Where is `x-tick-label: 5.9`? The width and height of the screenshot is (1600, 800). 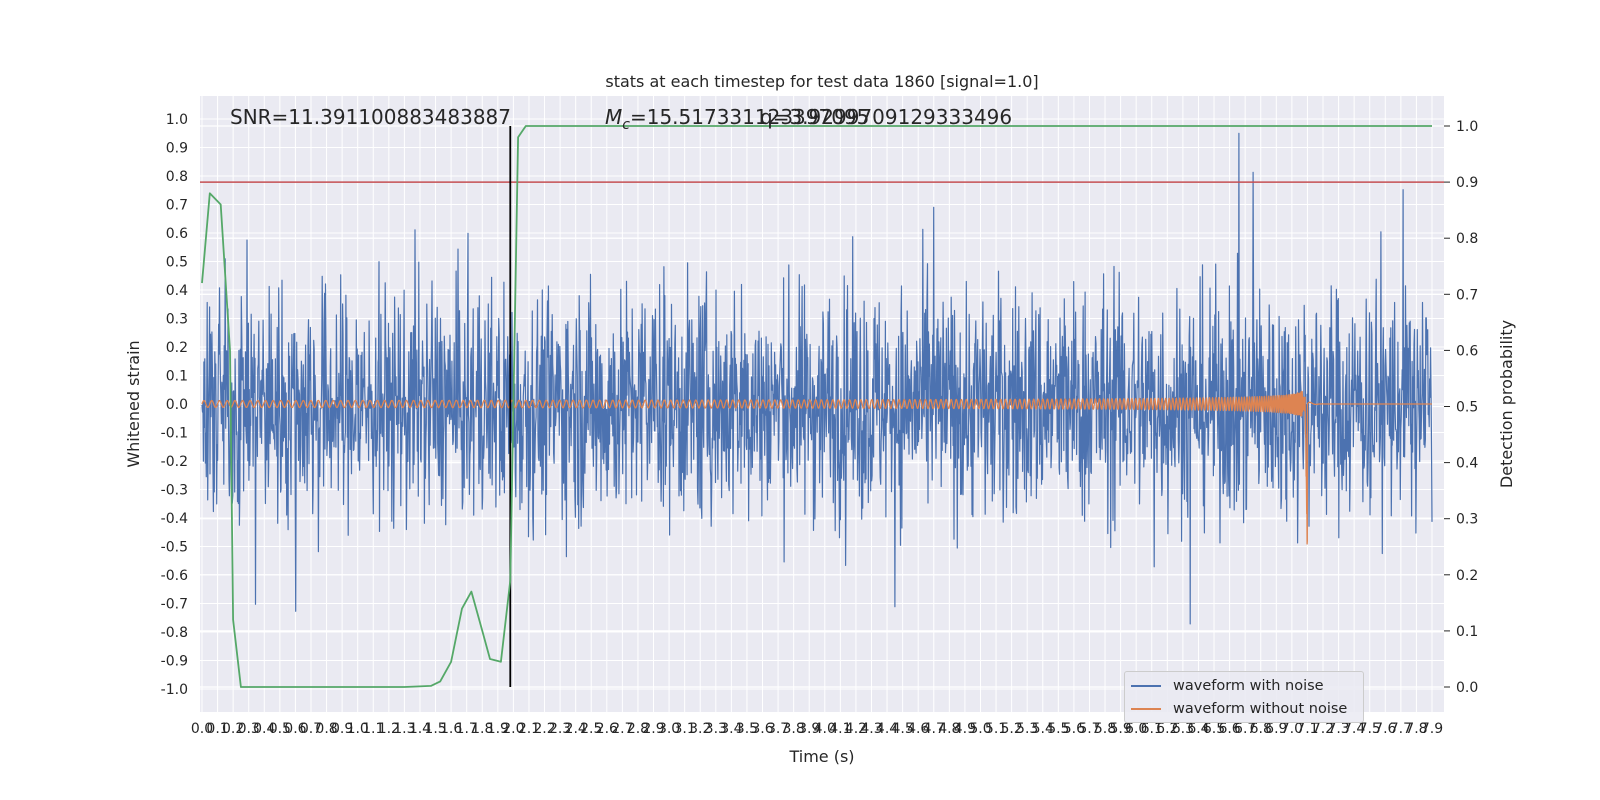
x-tick-label: 5.9 is located at coordinates (1120, 729).